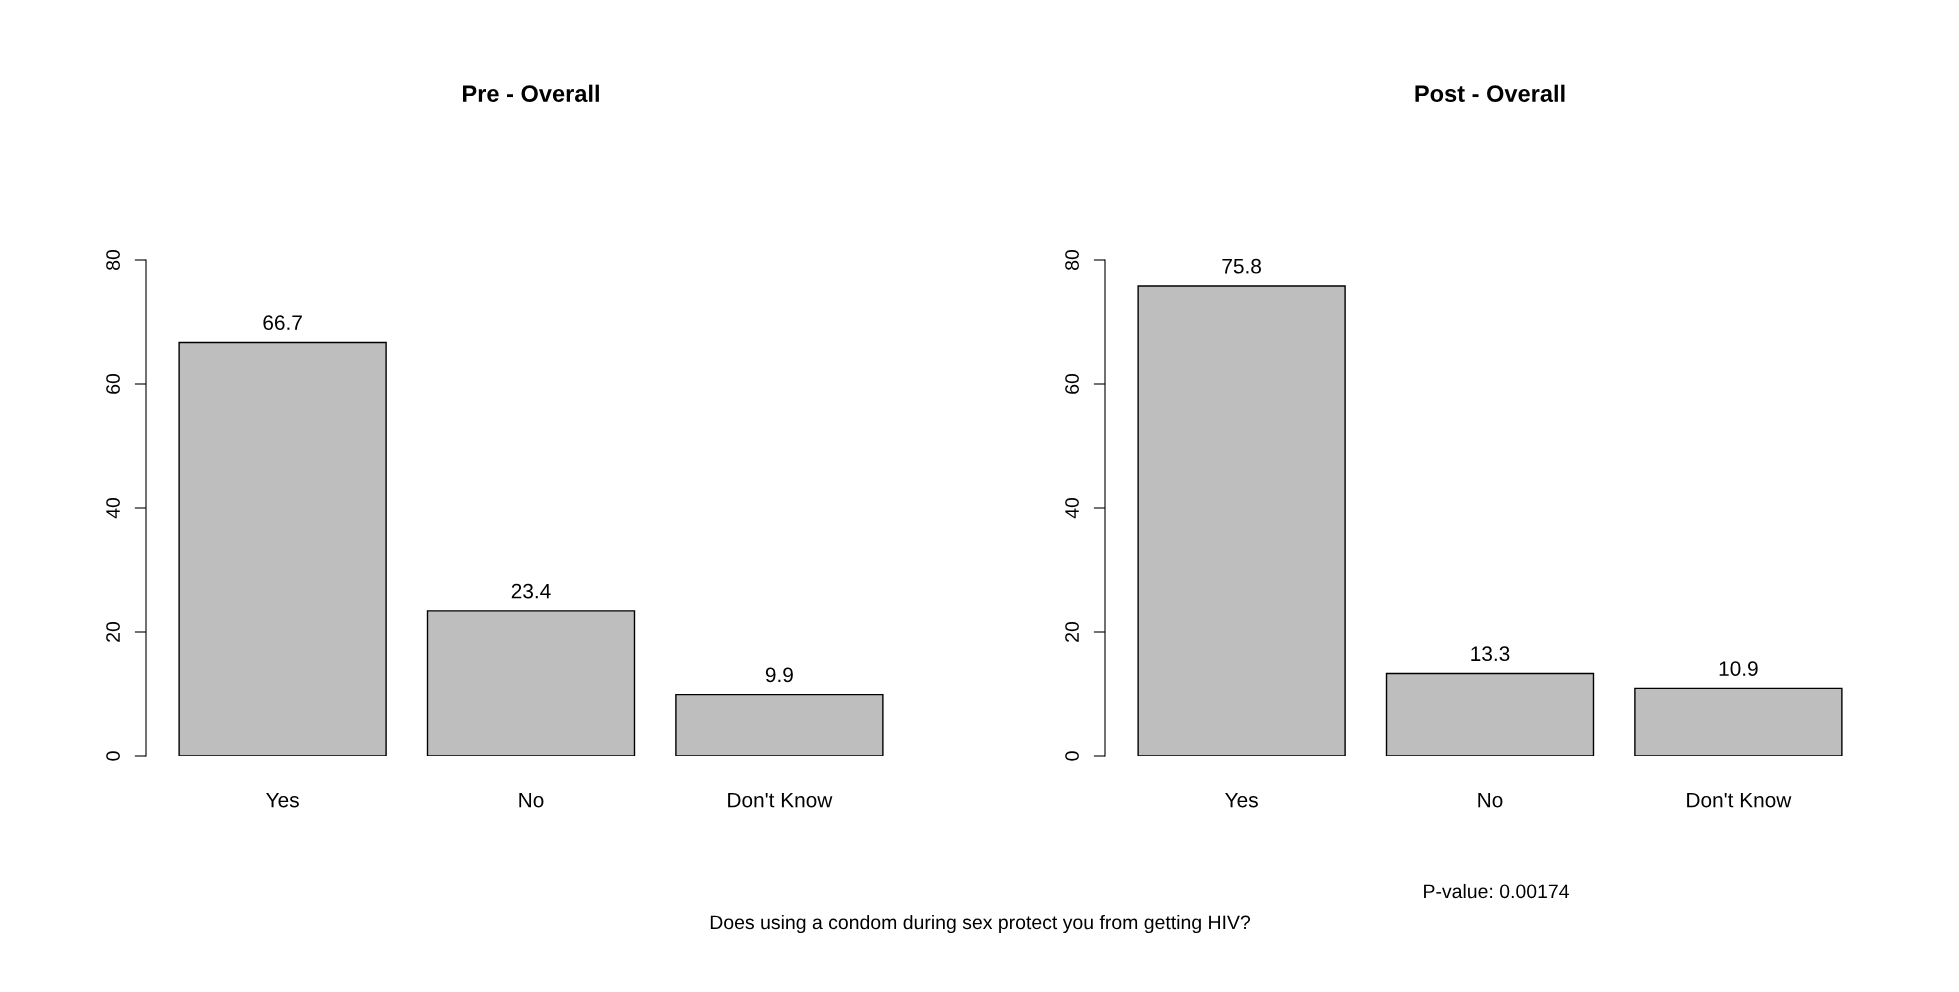 The image size is (1959, 992). I want to click on data-label: 13.3, so click(1490, 654).